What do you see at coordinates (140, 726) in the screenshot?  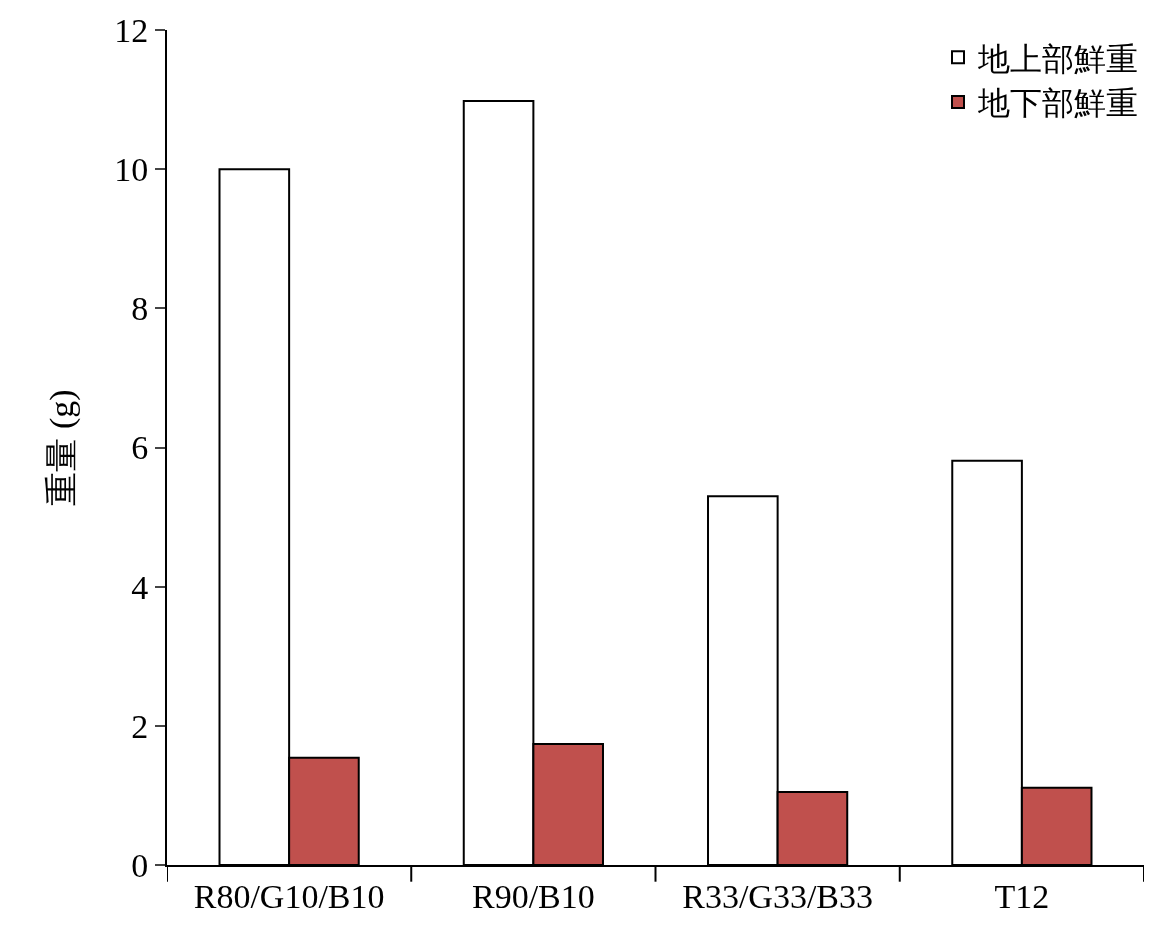 I see `y-tick-label: 2` at bounding box center [140, 726].